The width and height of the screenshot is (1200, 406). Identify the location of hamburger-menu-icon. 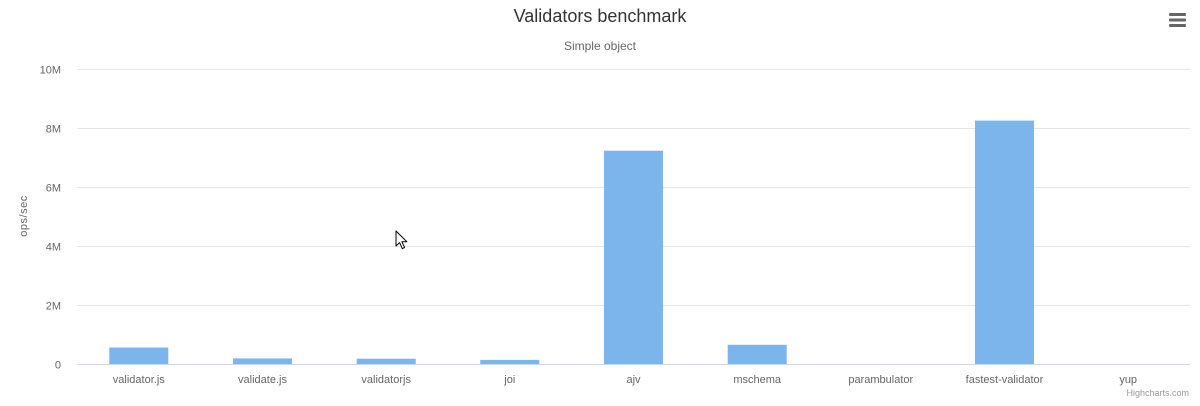
(1177, 20).